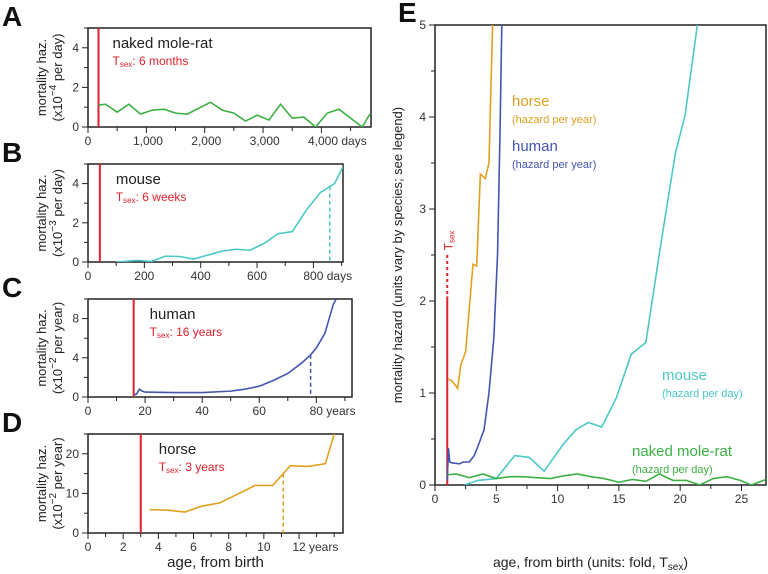  Describe the element at coordinates (160, 61) in the screenshot. I see `tsex-value: : 6 months` at that location.